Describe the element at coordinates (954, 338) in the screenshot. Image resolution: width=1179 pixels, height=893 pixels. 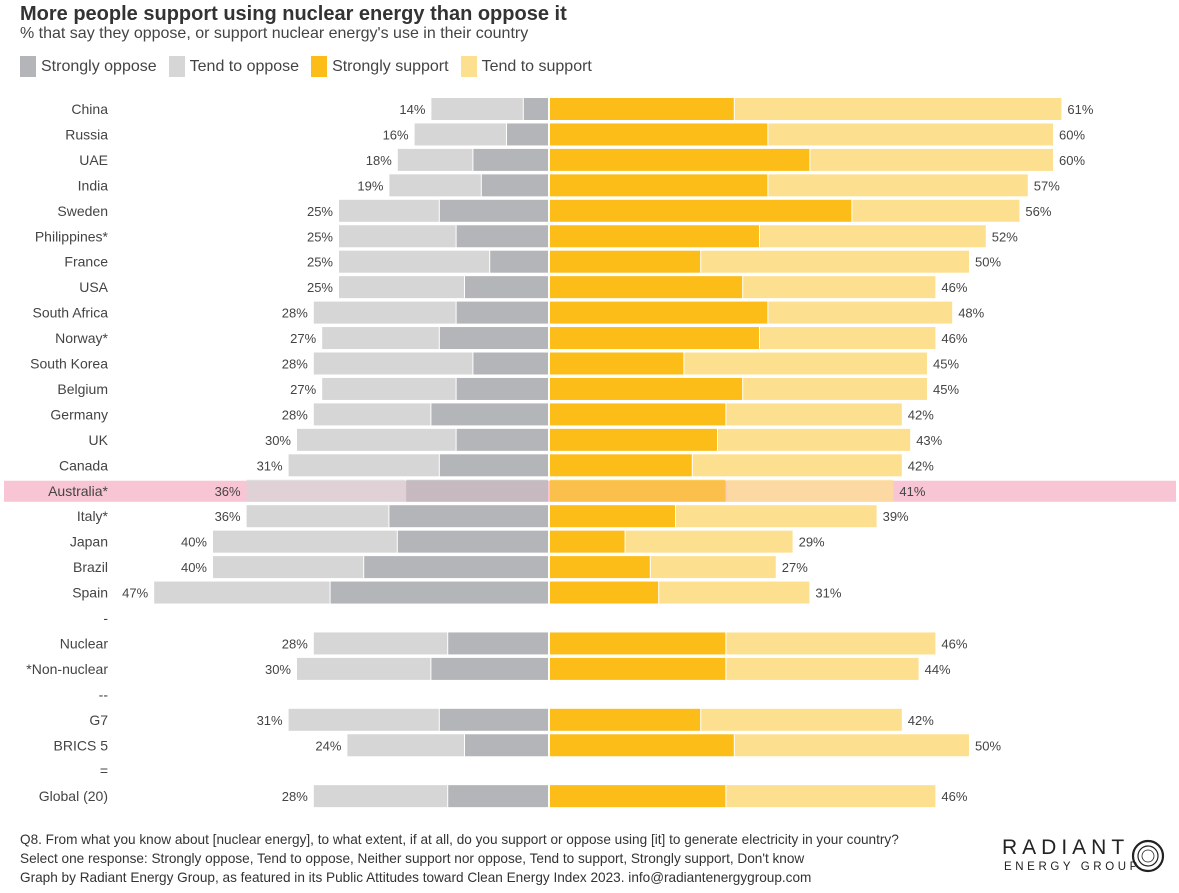
I see `support-total-label-norway: 46%` at that location.